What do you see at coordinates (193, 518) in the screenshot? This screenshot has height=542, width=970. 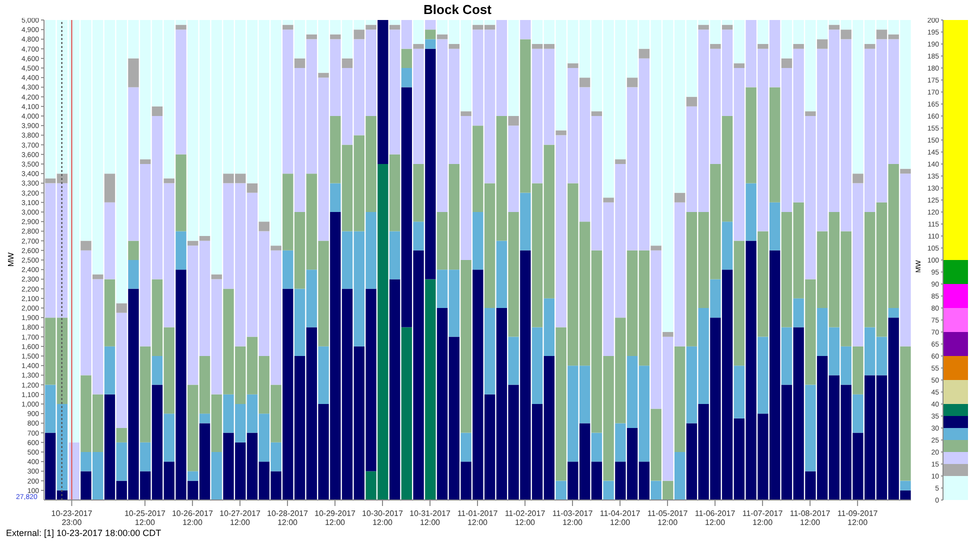 I see `x-tick-label: 10-26-2017 12:00` at bounding box center [193, 518].